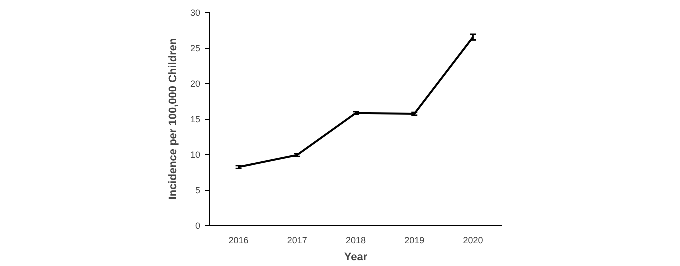 Image resolution: width=680 pixels, height=266 pixels. Describe the element at coordinates (195, 84) in the screenshot. I see `y-tick-label: 20` at that location.